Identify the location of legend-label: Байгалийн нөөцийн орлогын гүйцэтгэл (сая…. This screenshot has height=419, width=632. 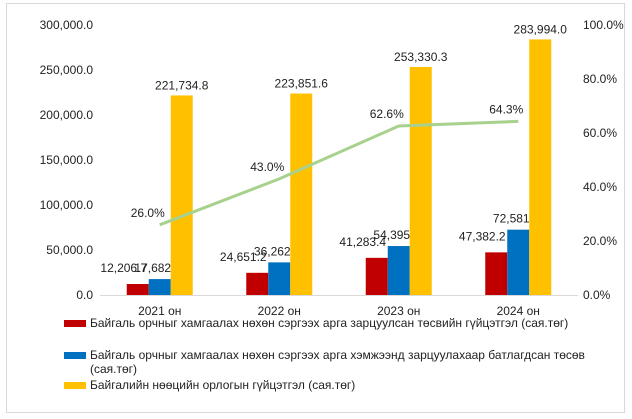
(223, 385).